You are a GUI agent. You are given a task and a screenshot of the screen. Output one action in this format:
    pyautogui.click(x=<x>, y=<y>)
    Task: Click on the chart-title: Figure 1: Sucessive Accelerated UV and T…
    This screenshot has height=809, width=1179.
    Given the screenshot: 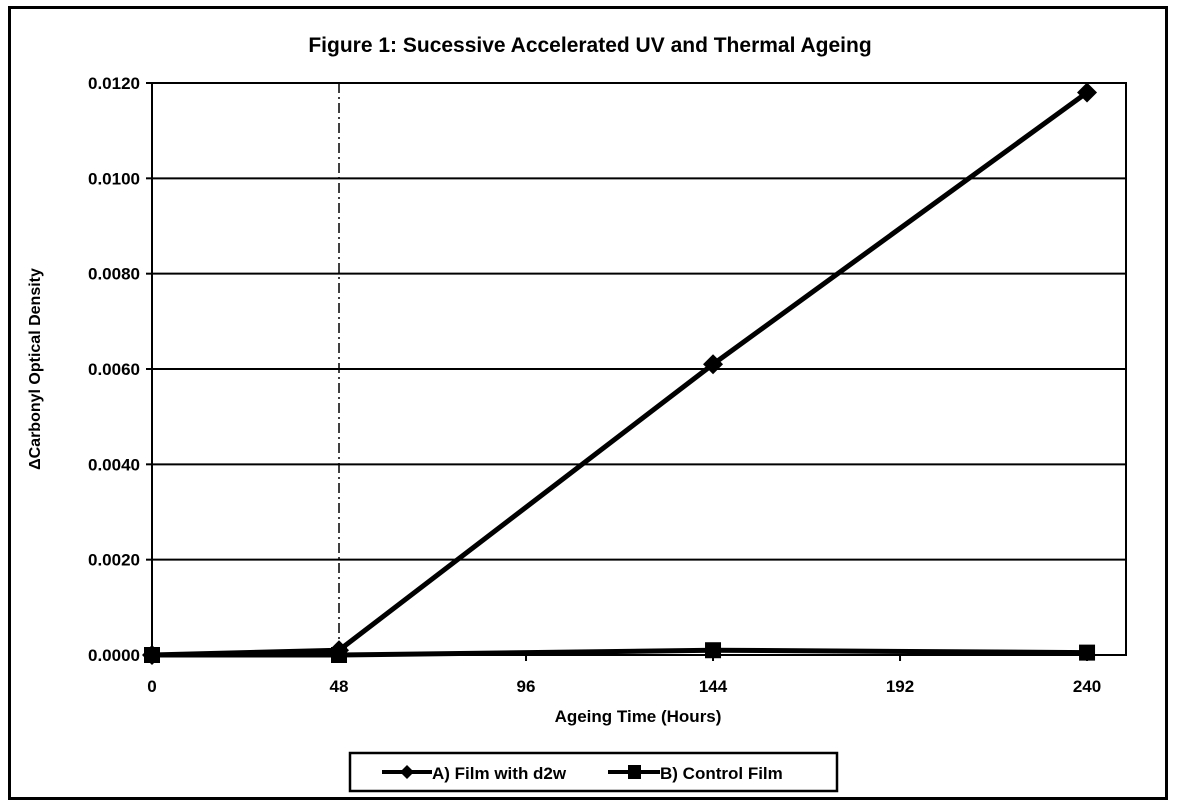 What is the action you would take?
    pyautogui.click(x=589, y=45)
    